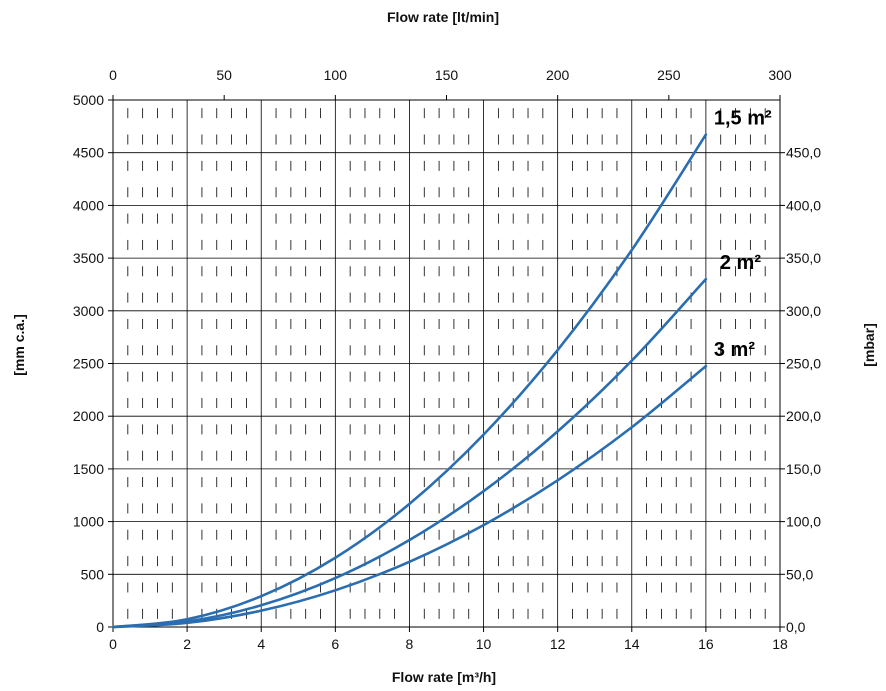 Image resolution: width=886 pixels, height=691 pixels. Describe the element at coordinates (803, 311) in the screenshot. I see `y-right-tick-label: 300,0` at that location.